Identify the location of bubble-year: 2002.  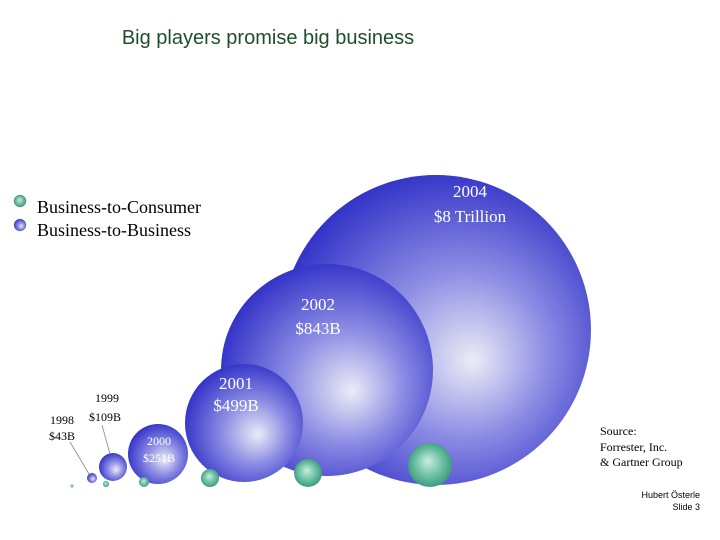
(318, 304).